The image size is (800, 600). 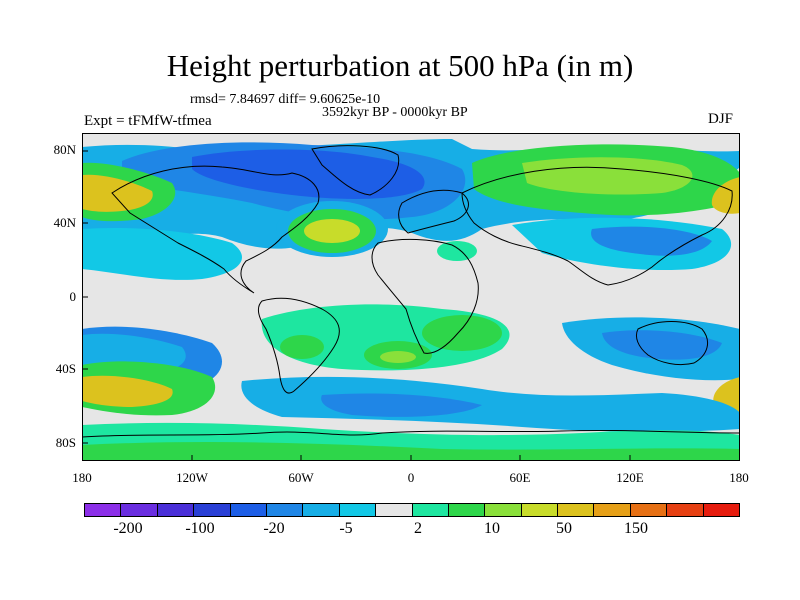 I want to click on lon-label-60e: 60E, so click(x=520, y=477).